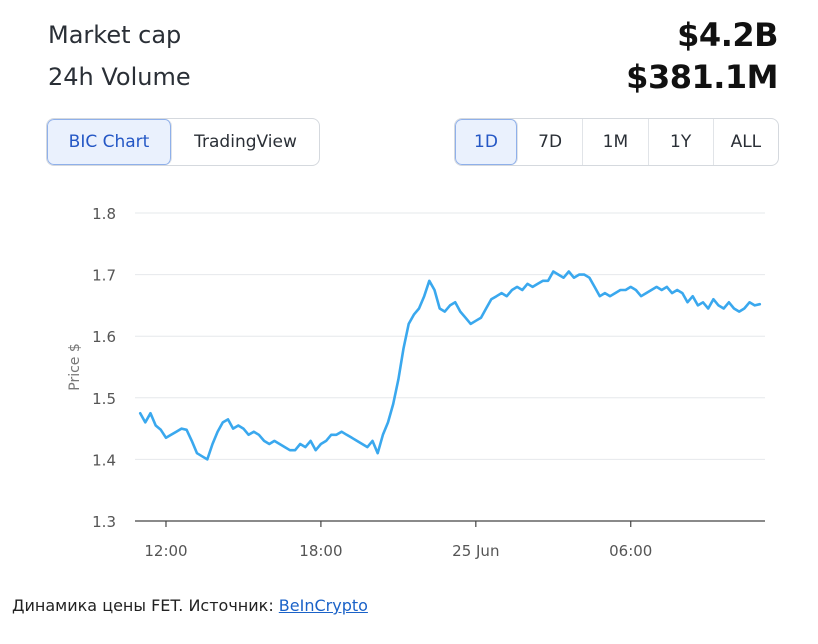  What do you see at coordinates (320, 551) in the screenshot?
I see `x-tick-label: 18:00` at bounding box center [320, 551].